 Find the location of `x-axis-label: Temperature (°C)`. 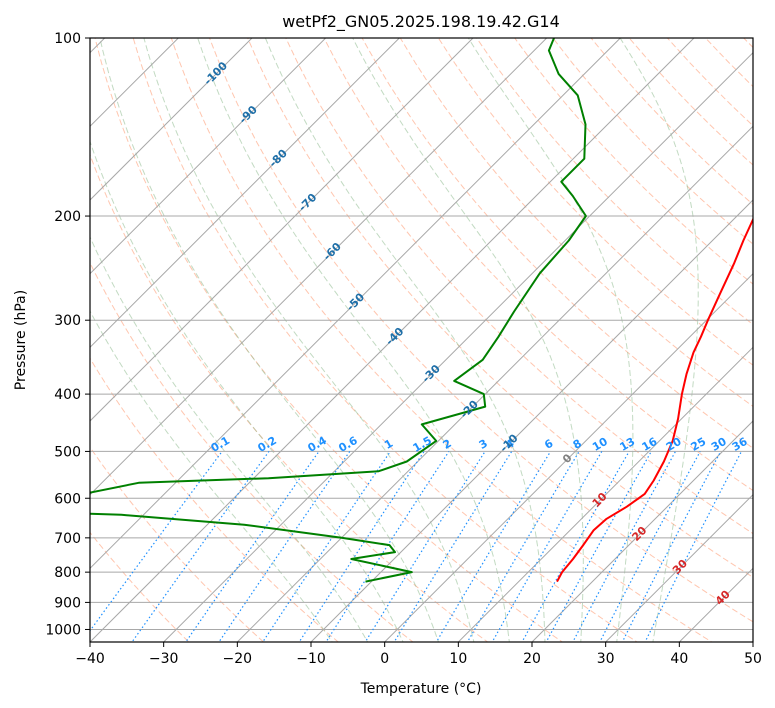

x-axis-label: Temperature (°C) is located at coordinates (421, 689).